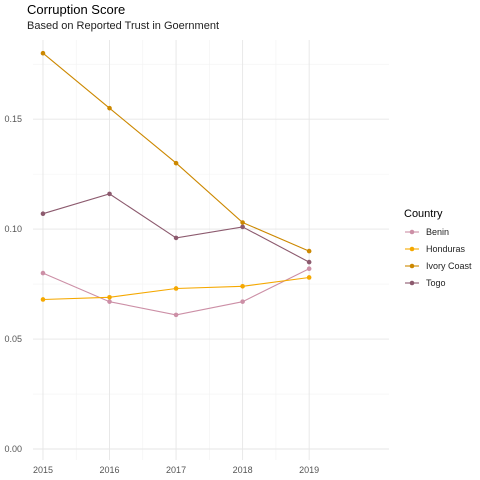 This screenshot has height=480, width=480. Describe the element at coordinates (13, 449) in the screenshot. I see `y-tick-label: 0.00` at that location.